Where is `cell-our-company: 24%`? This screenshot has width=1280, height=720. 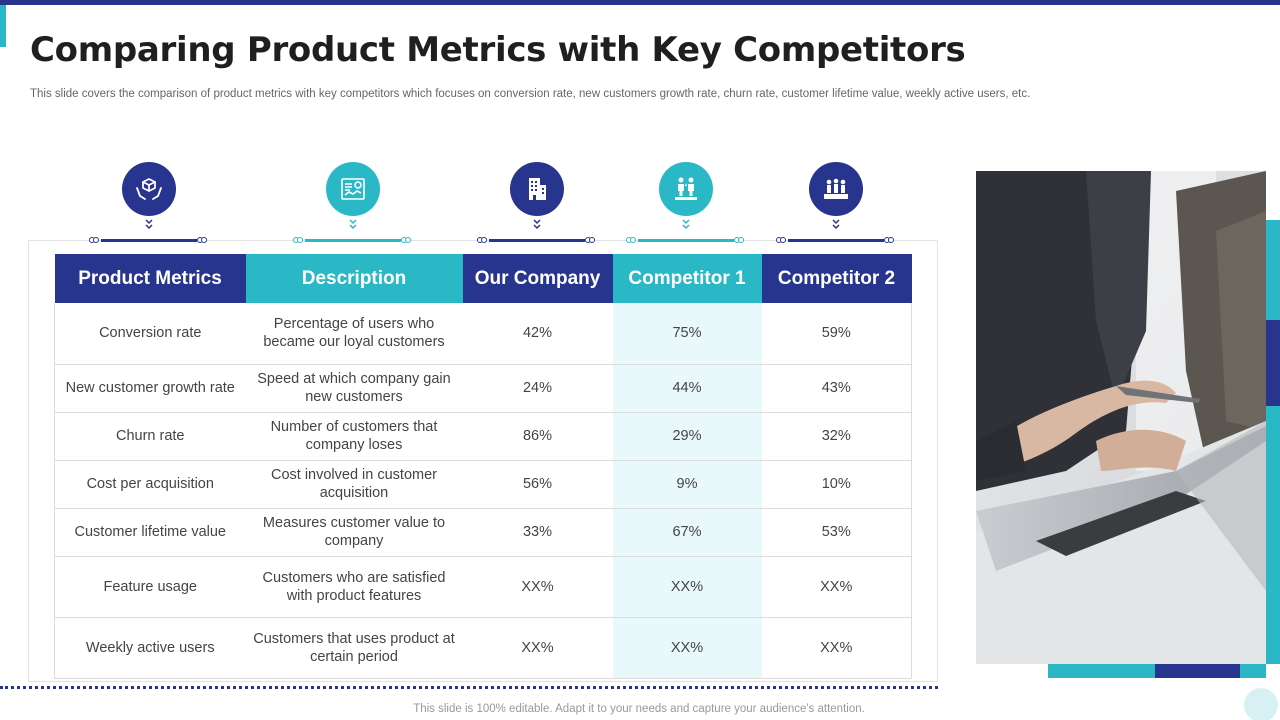
cell-our-company: 24% is located at coordinates (537, 388).